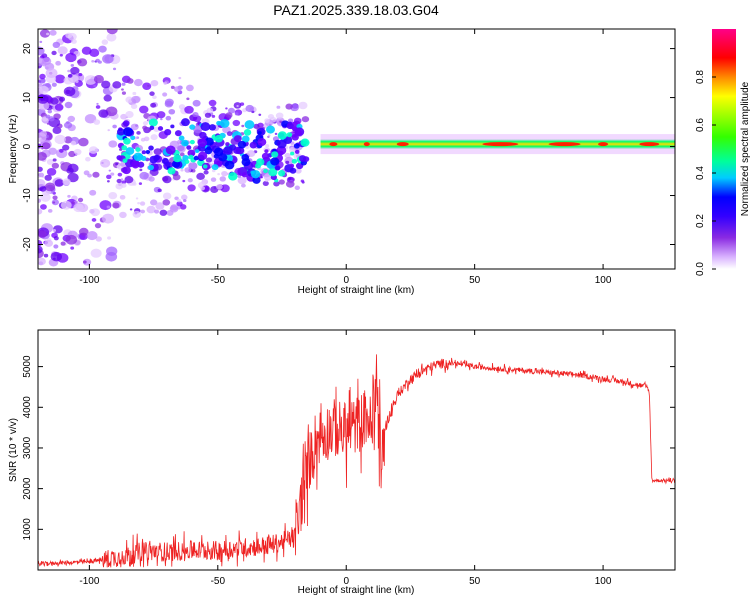  Describe the element at coordinates (27, 488) in the screenshot. I see `snr-y-tick-label: 2000` at that location.